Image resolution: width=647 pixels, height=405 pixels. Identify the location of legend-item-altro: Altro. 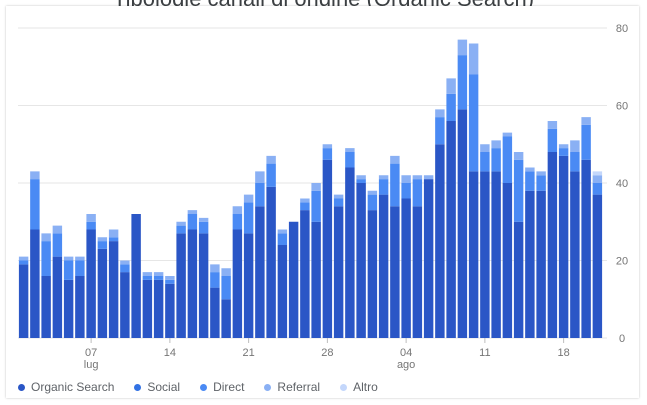
(359, 387).